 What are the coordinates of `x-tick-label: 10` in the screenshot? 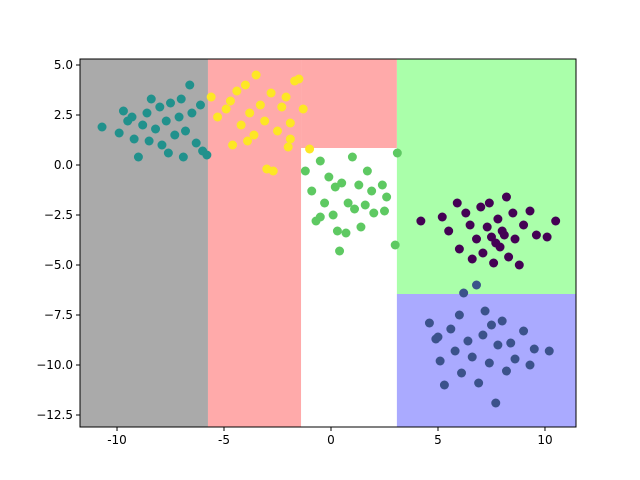 It's located at (544, 440).